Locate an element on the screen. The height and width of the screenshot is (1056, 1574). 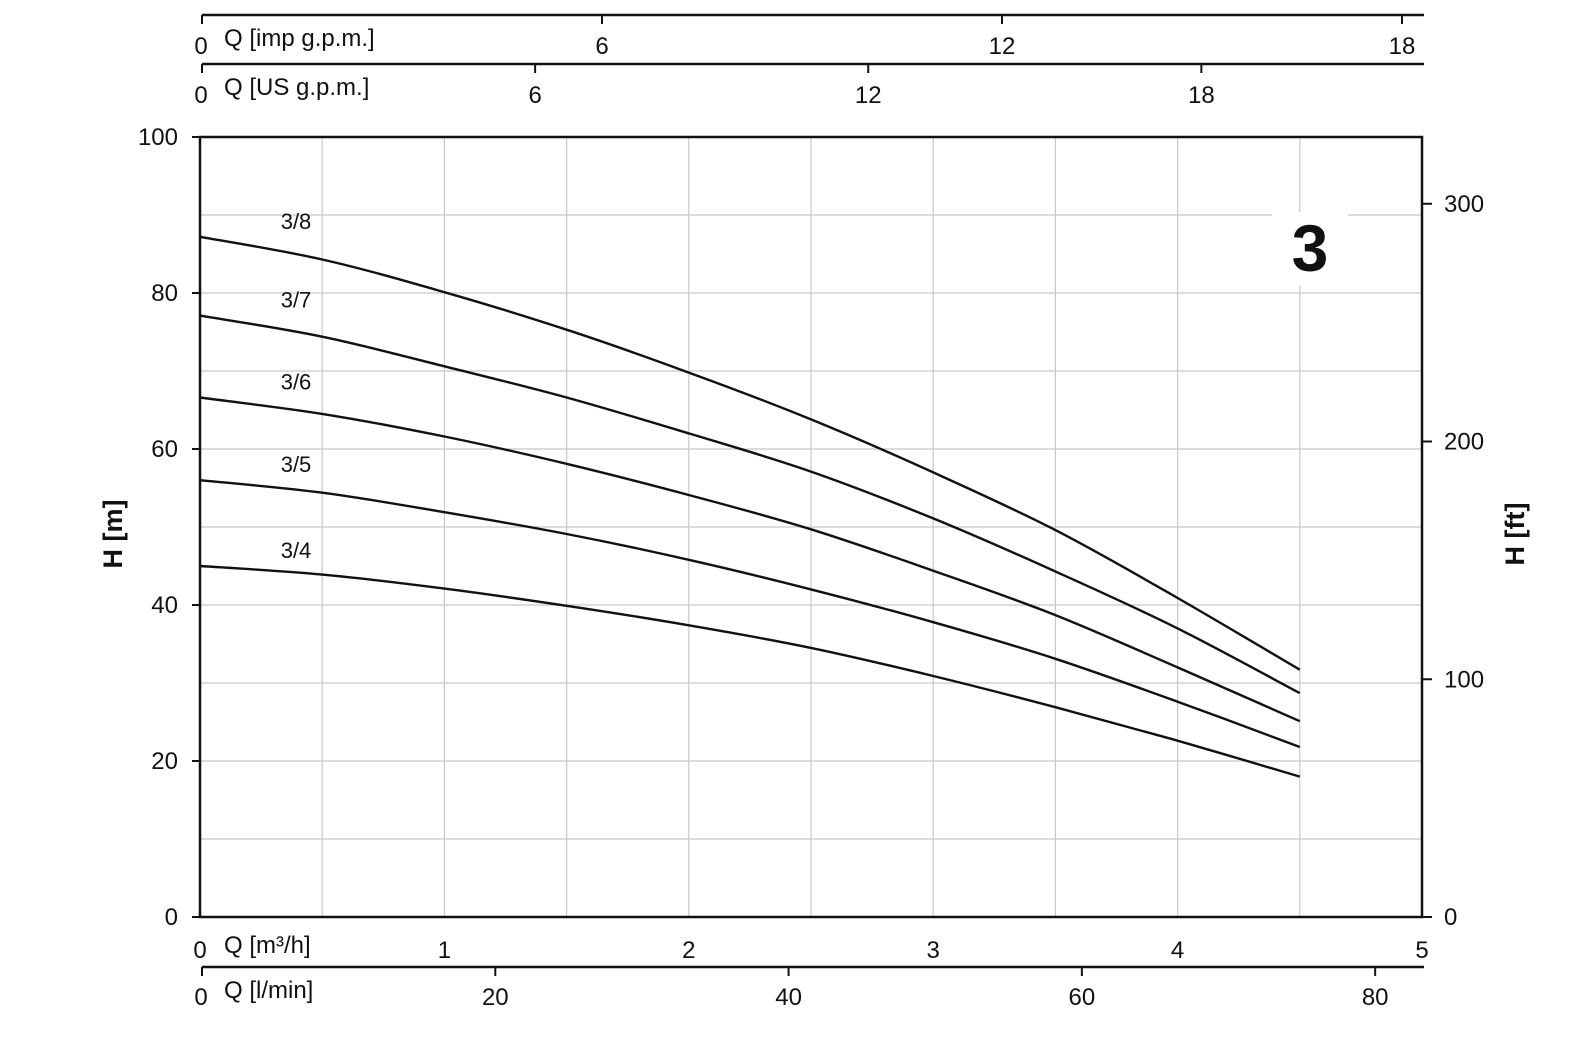
x-m3h-tick-label: 3 is located at coordinates (933, 950).